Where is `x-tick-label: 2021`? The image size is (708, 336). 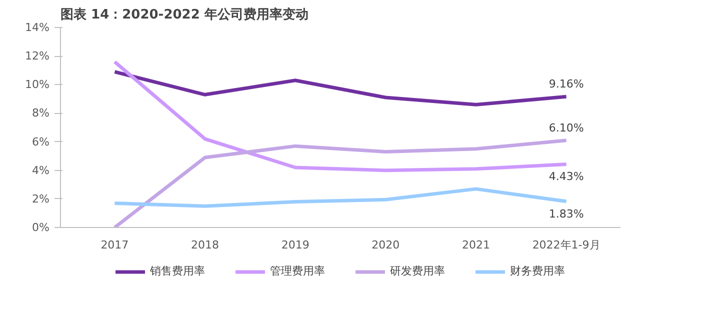 x-tick-label: 2021 is located at coordinates (476, 245).